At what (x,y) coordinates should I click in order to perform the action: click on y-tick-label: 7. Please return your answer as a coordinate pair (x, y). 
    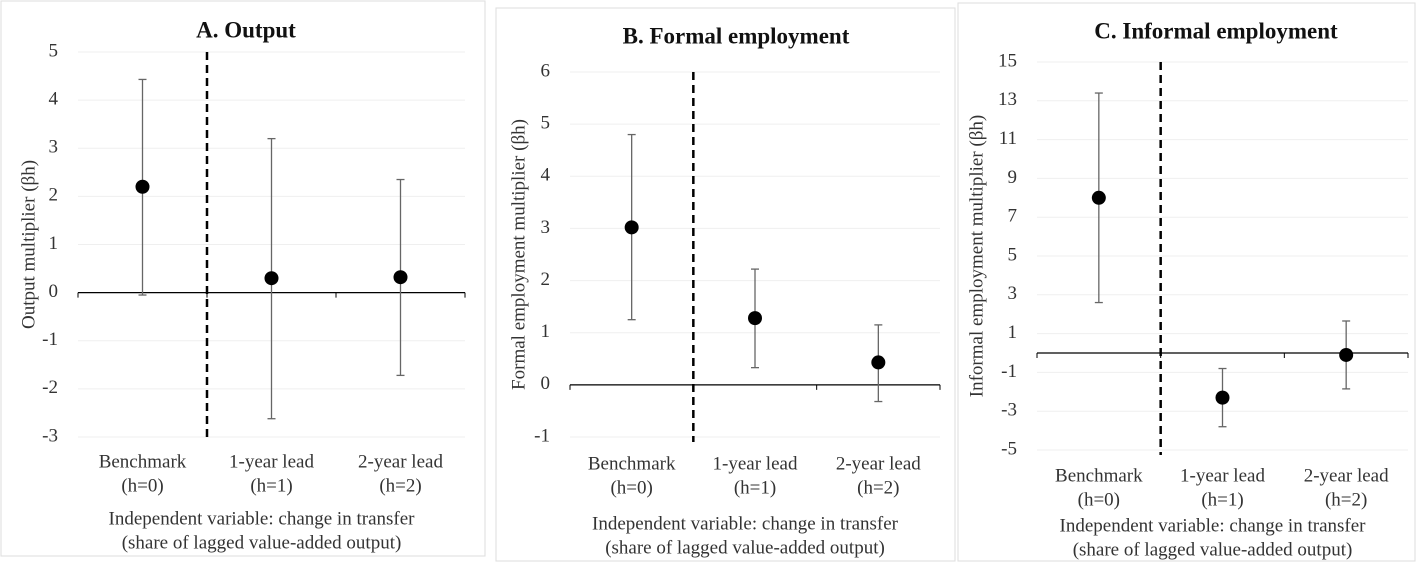
    Looking at the image, I should click on (1013, 216).